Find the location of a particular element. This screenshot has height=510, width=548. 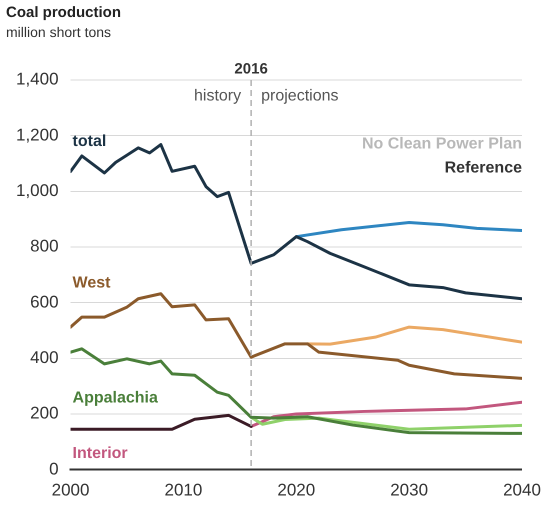

y-tick-label: 600 is located at coordinates (44, 302).